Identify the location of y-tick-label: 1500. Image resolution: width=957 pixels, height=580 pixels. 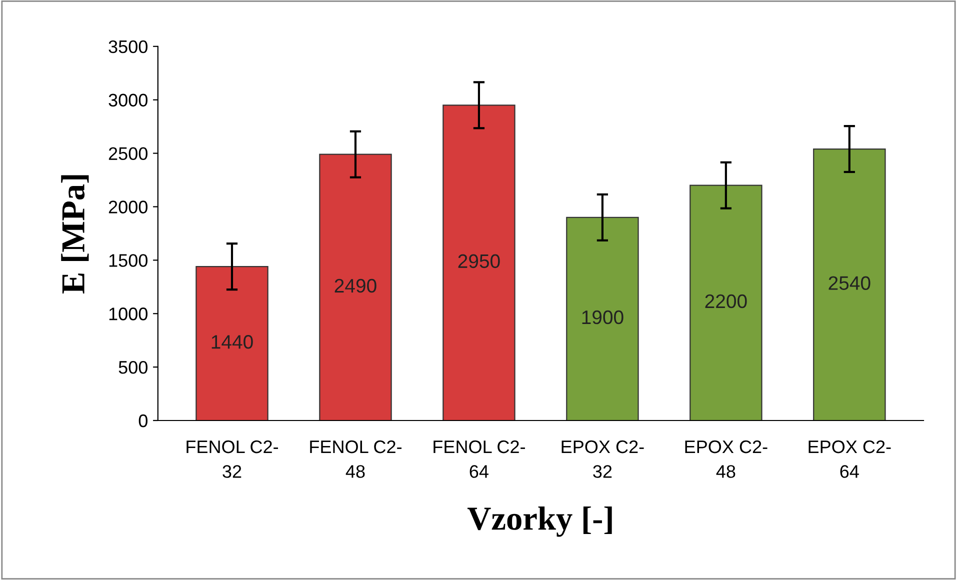
(128, 260).